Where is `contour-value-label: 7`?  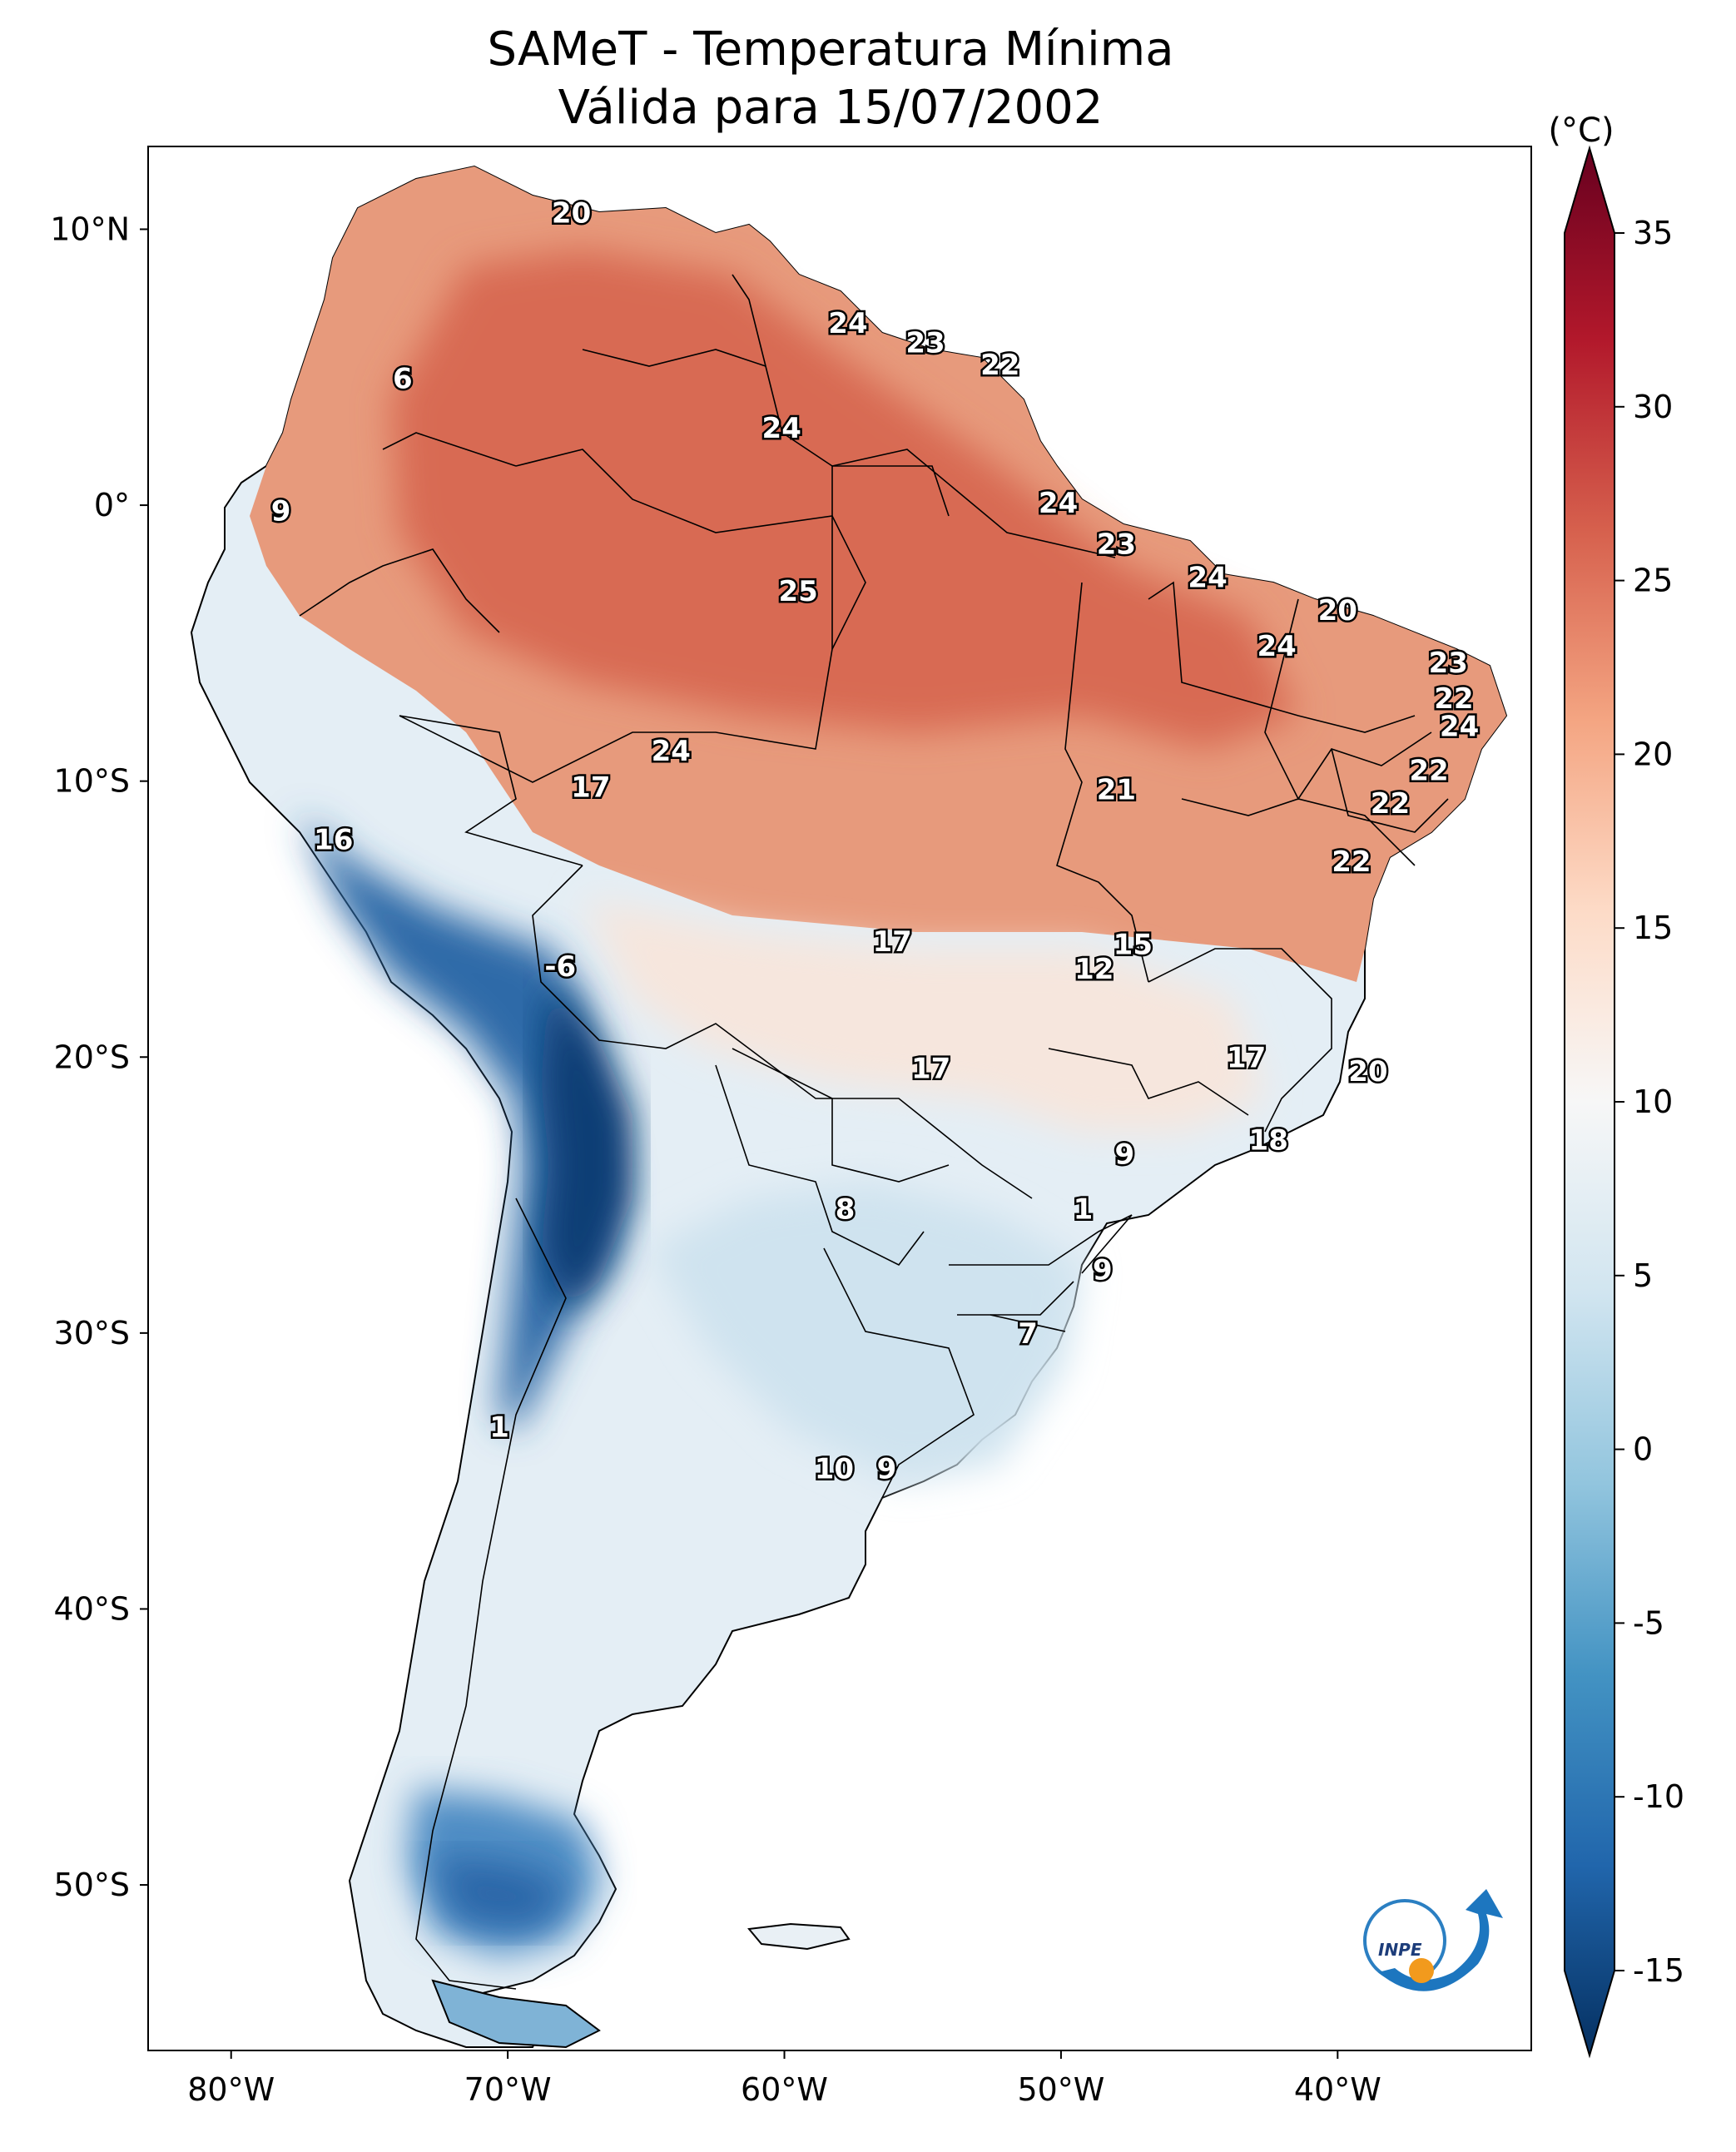 contour-value-label: 7 is located at coordinates (1028, 1334).